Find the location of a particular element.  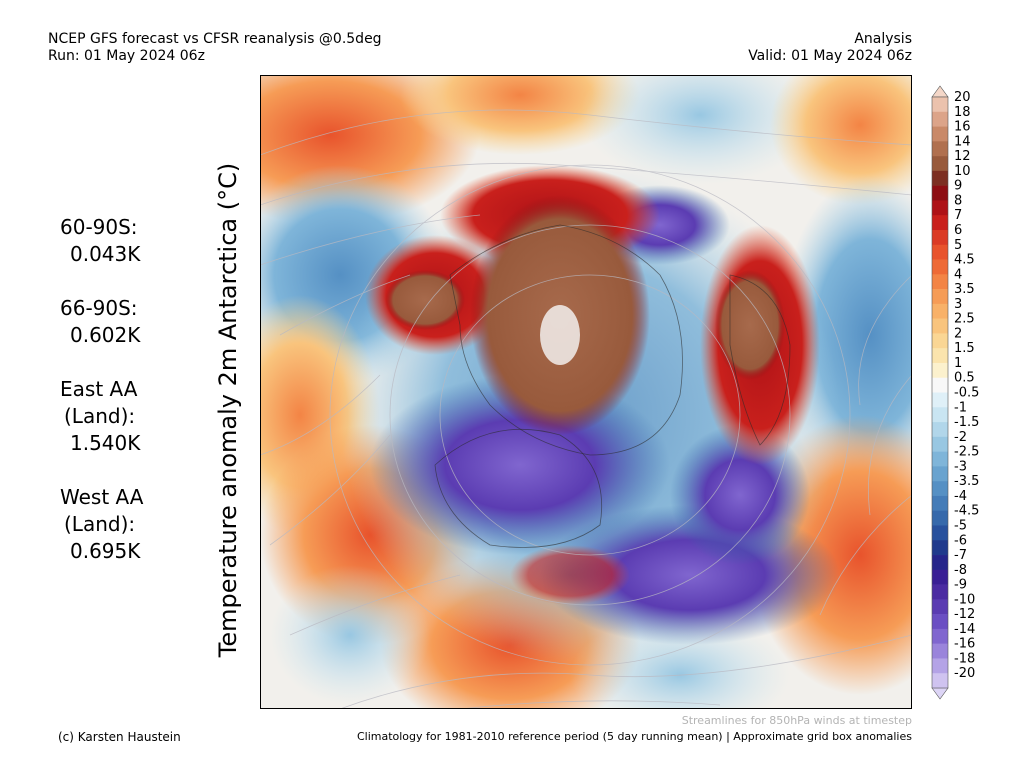

stat-label: East AA is located at coordinates (99, 389).